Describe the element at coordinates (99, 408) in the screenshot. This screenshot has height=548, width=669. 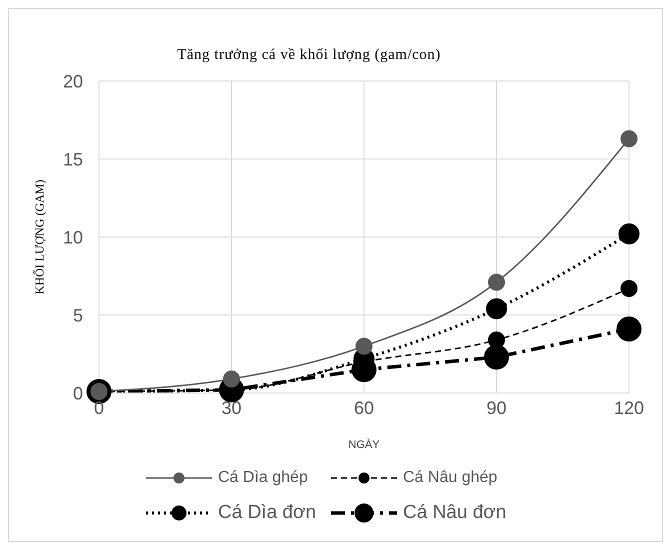
I see `x-tick-label: 0` at that location.